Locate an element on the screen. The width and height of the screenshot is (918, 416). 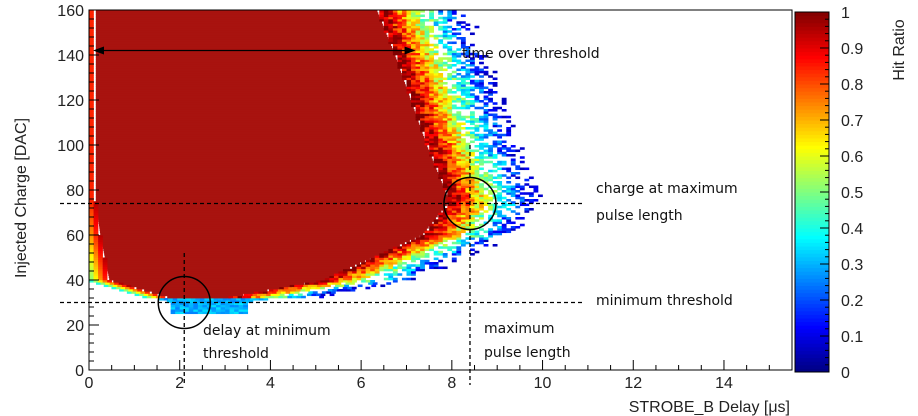
z-axis-title: Hit Ratio is located at coordinates (899, 49).